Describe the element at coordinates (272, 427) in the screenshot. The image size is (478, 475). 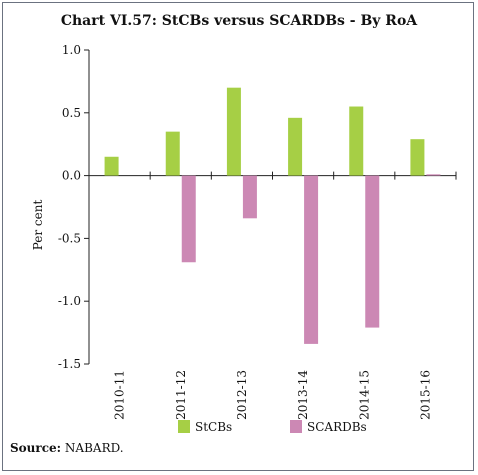
I see `legend: StCBs SCARDBs` at that location.